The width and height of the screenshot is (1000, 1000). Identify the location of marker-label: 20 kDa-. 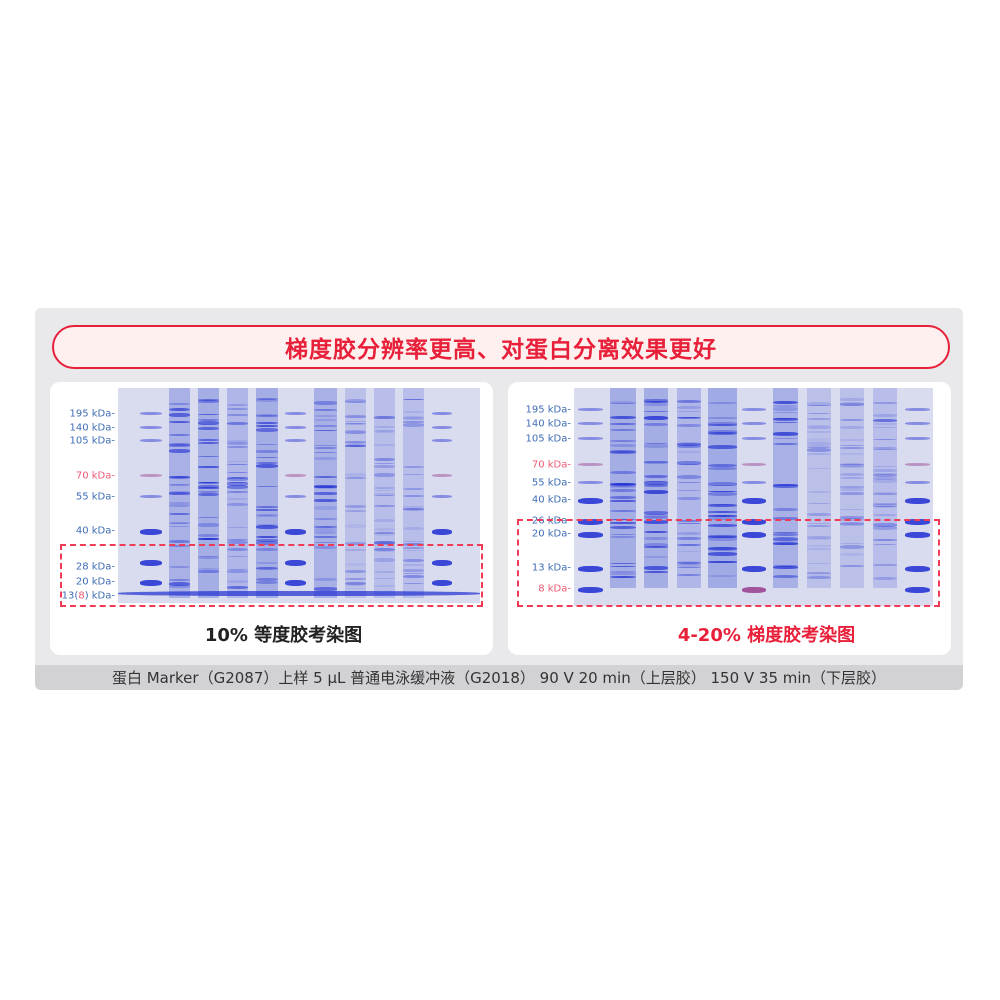
(551, 534).